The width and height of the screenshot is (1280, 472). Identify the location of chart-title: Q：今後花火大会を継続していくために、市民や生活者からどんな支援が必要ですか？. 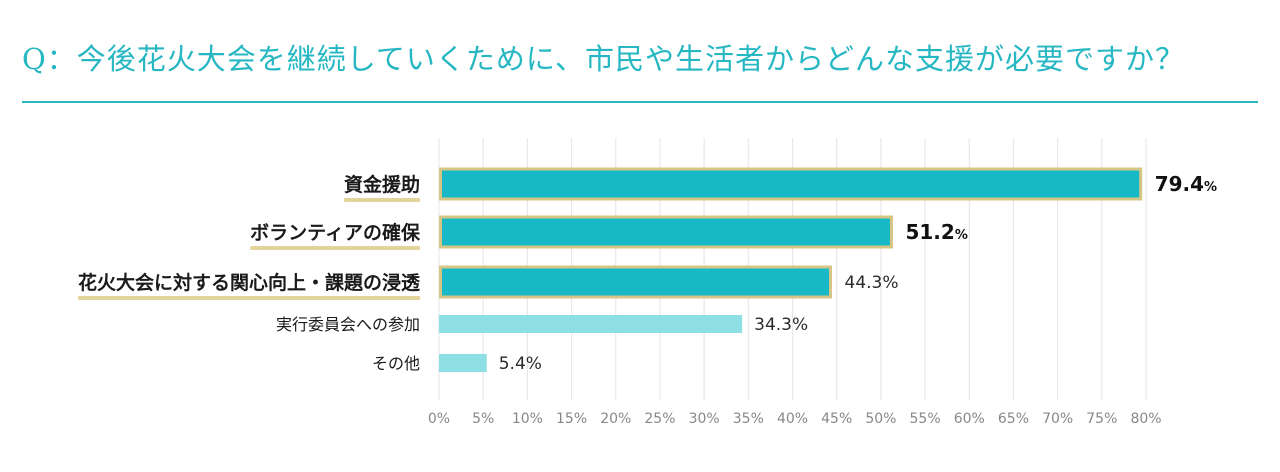
(604, 59).